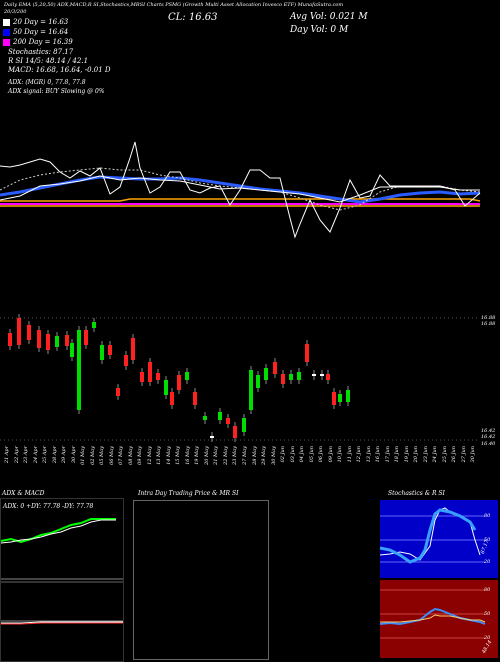  What do you see at coordinates (193, 17) in the screenshot?
I see `close-price-label: CL: 16.63` at bounding box center [193, 17].